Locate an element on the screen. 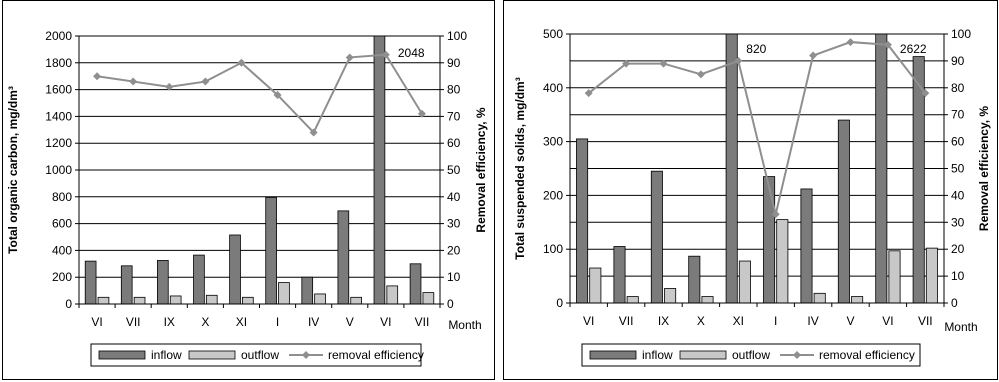  c0-legend-marker-efficiency is located at coordinates (306, 355).